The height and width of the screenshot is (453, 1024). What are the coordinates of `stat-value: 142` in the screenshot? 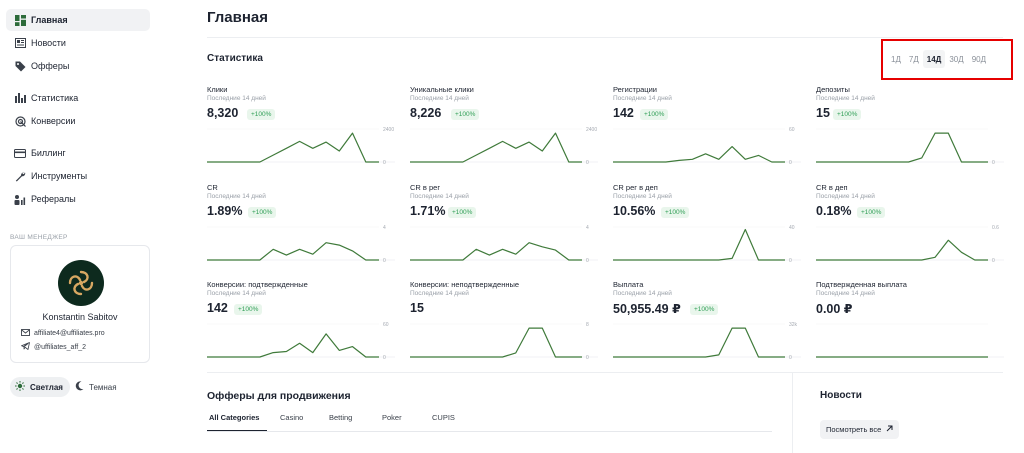 It's located at (623, 113).